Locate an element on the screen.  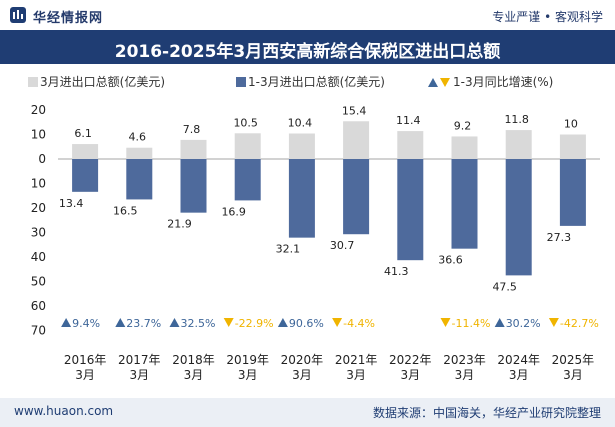
growth-rate-label: 23.7% is located at coordinates (143, 323).